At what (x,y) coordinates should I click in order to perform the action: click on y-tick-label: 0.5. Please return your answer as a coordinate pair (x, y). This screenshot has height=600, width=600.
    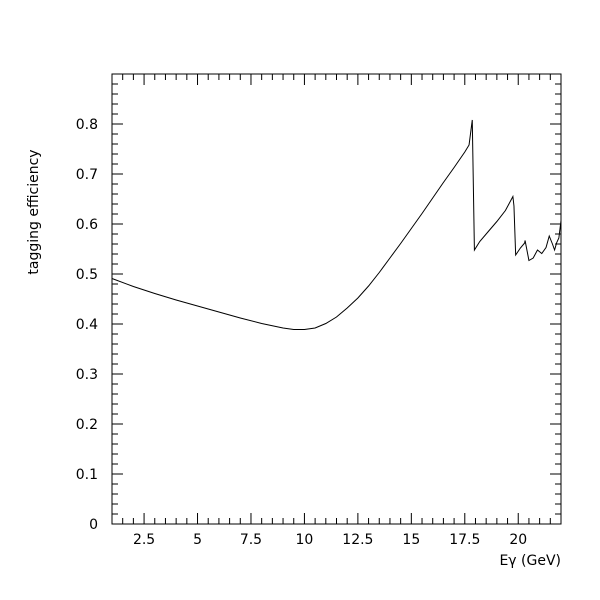
    Looking at the image, I should click on (87, 275).